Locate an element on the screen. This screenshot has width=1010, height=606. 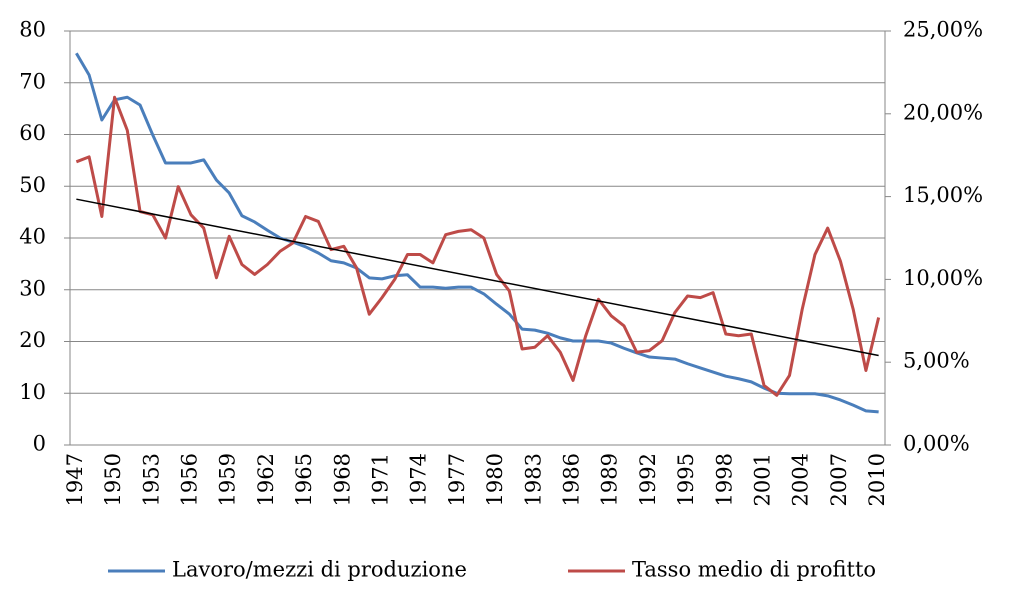
x-tick-label: 2001 is located at coordinates (763, 479).